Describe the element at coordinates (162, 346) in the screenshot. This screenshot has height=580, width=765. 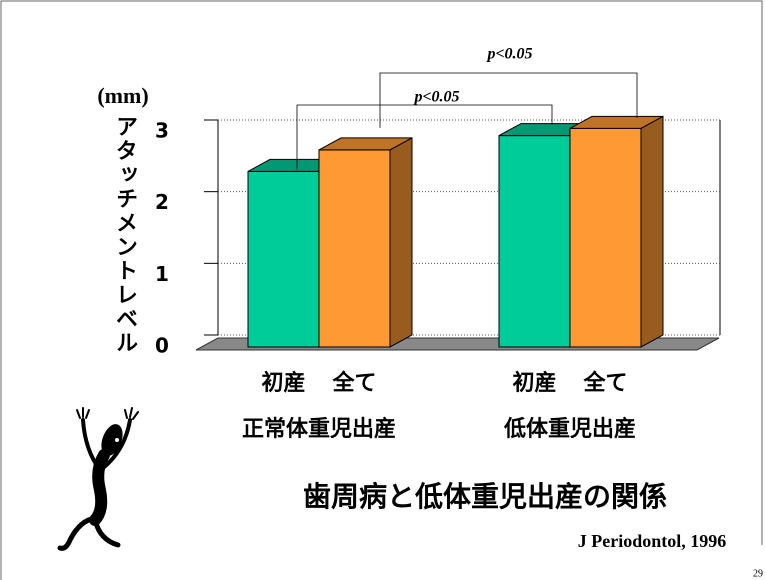
I see `y-tick-label: 0` at that location.